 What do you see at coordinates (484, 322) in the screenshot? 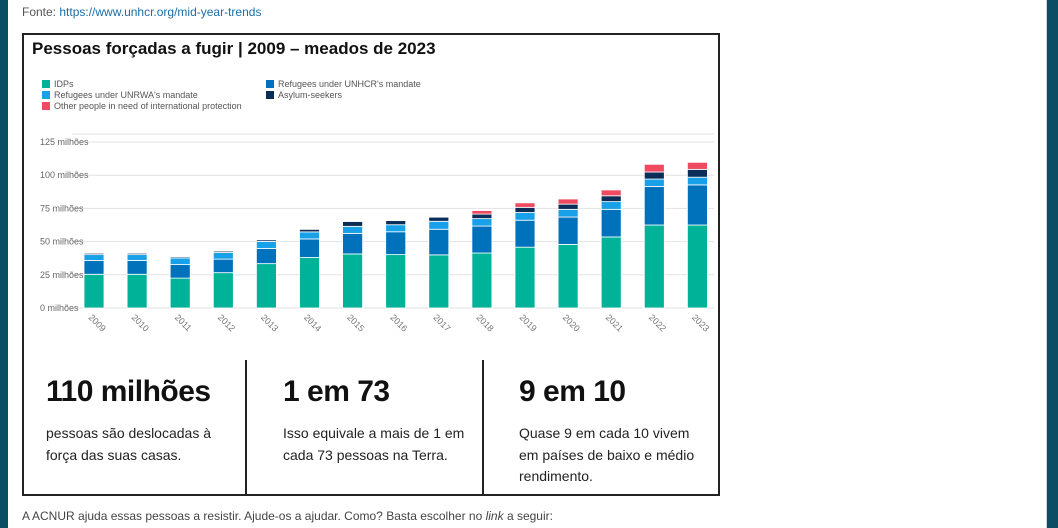
I see `x-tick-label: 2018` at bounding box center [484, 322].